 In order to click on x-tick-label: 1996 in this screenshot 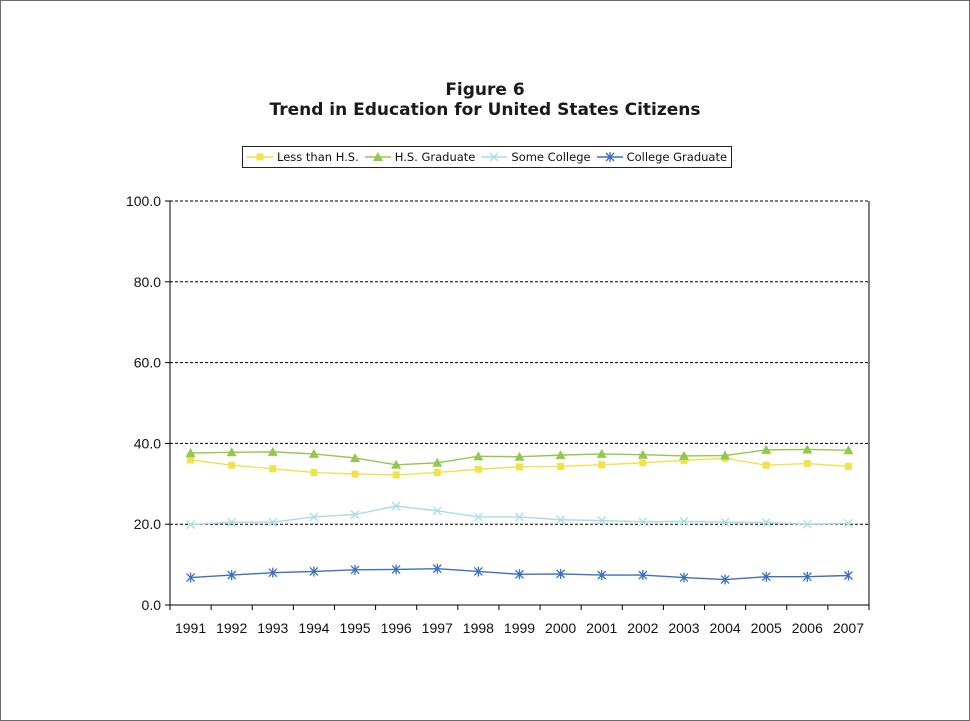, I will do `click(396, 628)`.